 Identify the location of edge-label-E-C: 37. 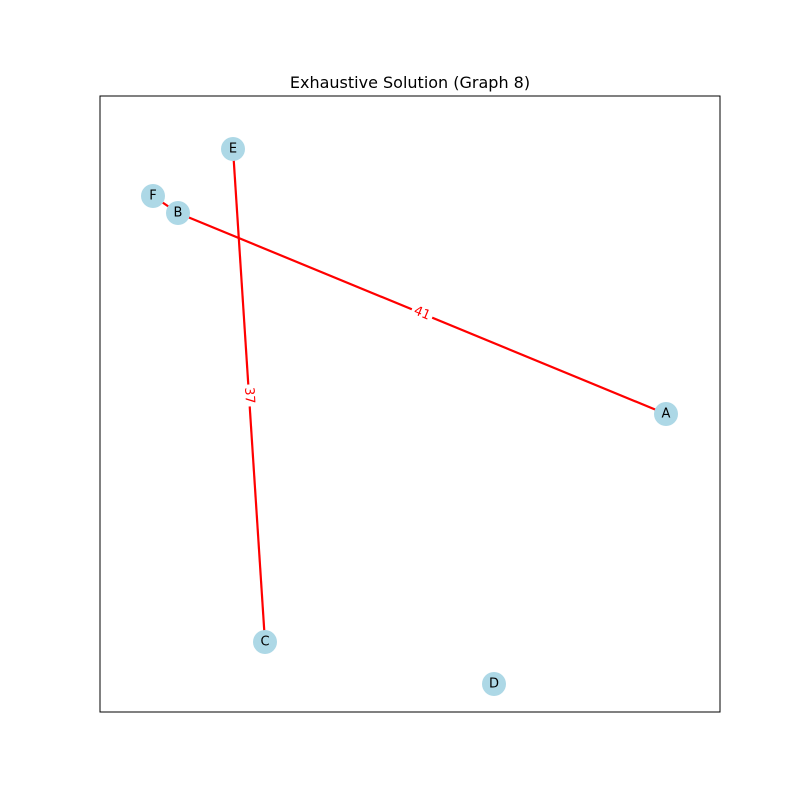
(249, 395).